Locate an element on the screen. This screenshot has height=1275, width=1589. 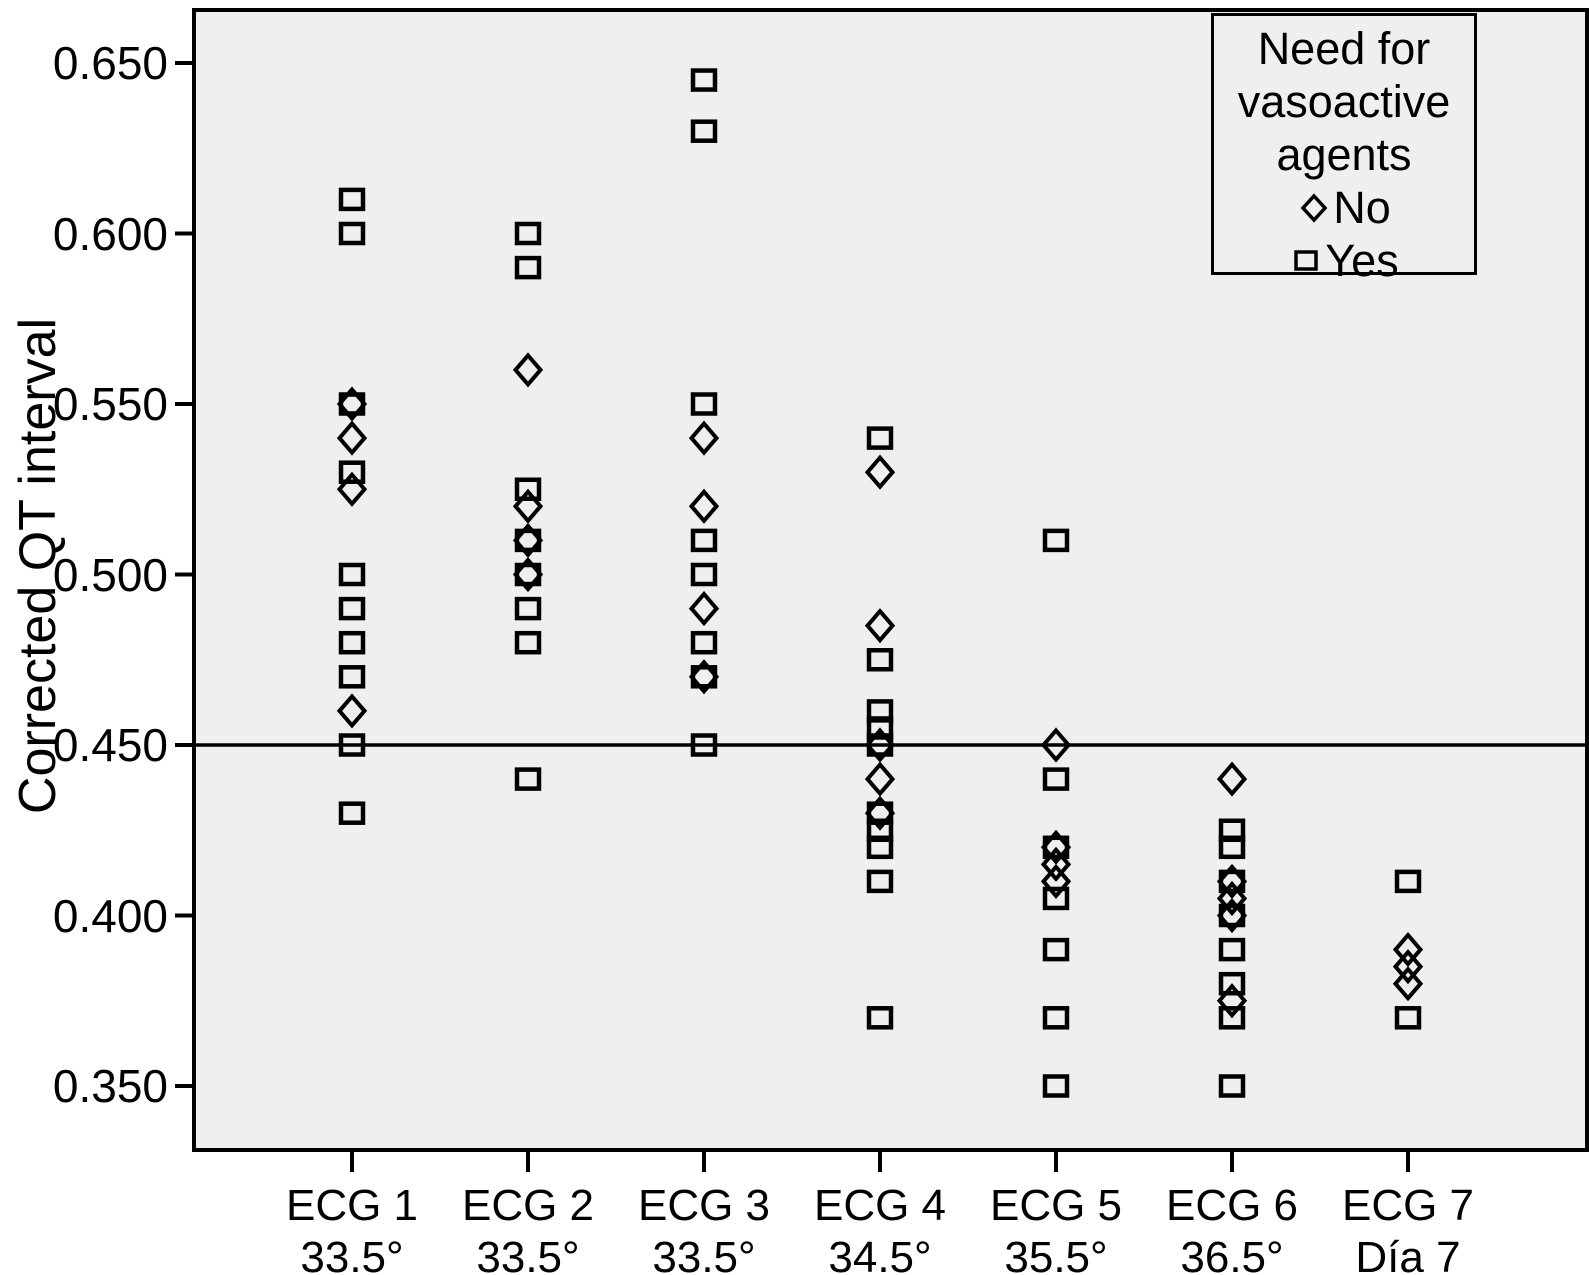
legend-entry-no: No is located at coordinates (1344, 207).